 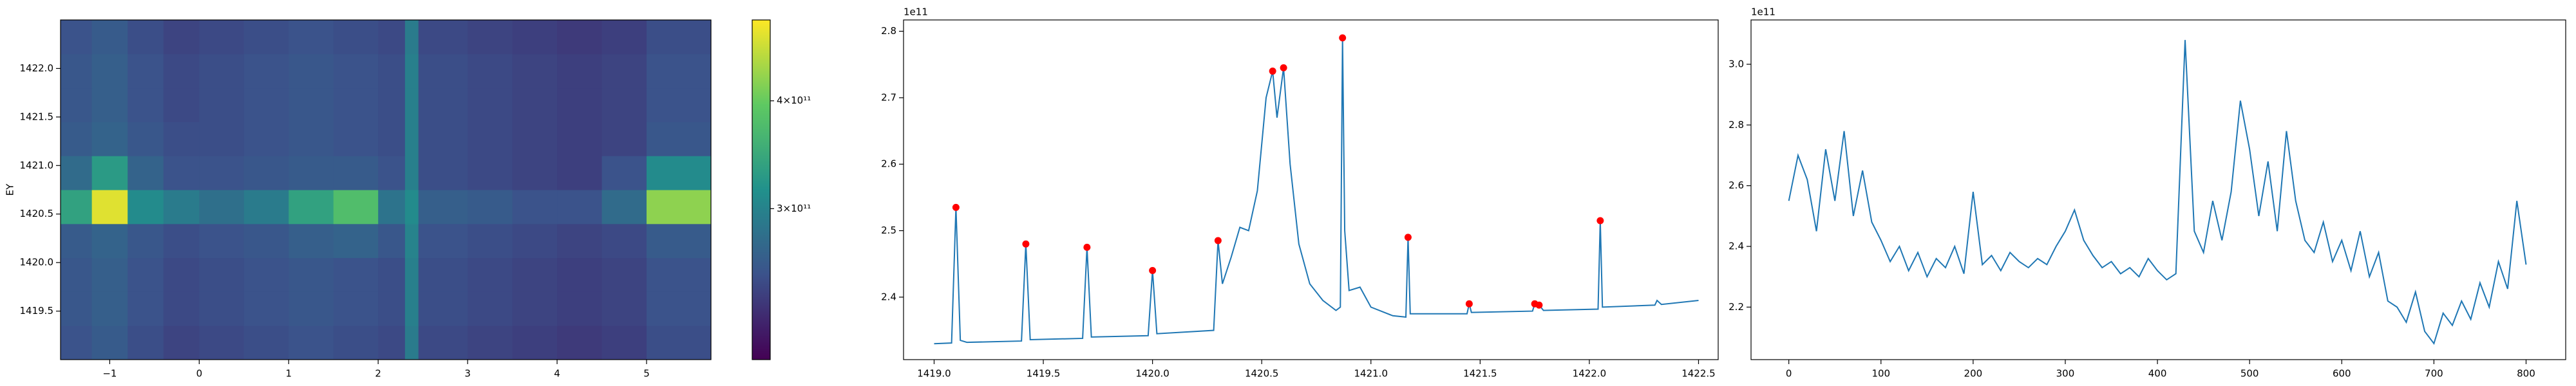 What do you see at coordinates (1044, 374) in the screenshot?
I see `x-tick-label: 1419.5` at bounding box center [1044, 374].